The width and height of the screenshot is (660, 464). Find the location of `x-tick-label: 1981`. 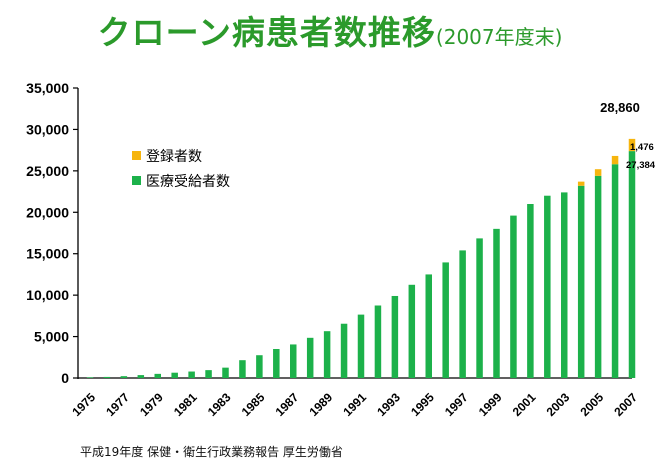

x-tick-label: 1981 is located at coordinates (185, 404).